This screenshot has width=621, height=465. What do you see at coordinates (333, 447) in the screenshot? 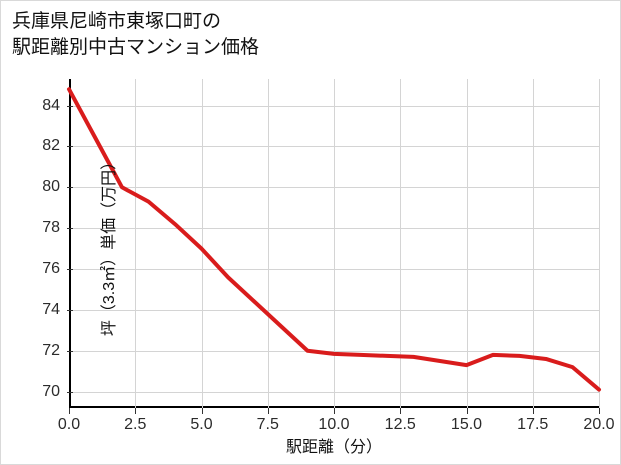
I see `x-axis-title: 駅距離（分）` at bounding box center [333, 447].